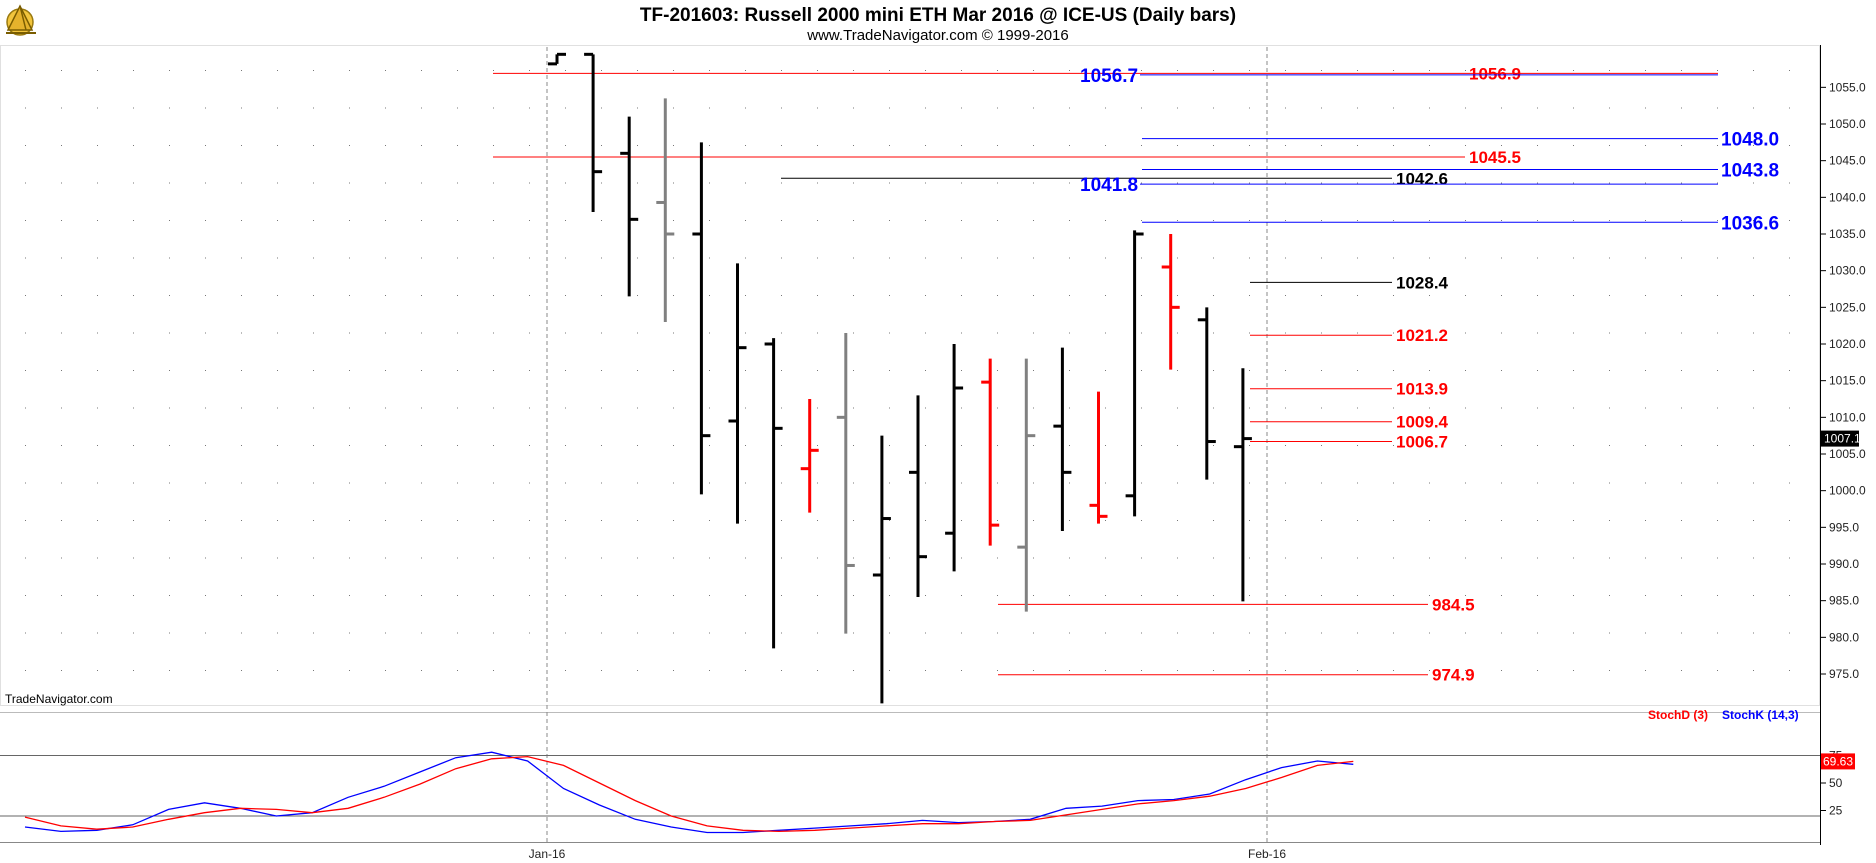 The width and height of the screenshot is (1876, 863). I want to click on y-tick-label: 1030.0, so click(1847, 271).